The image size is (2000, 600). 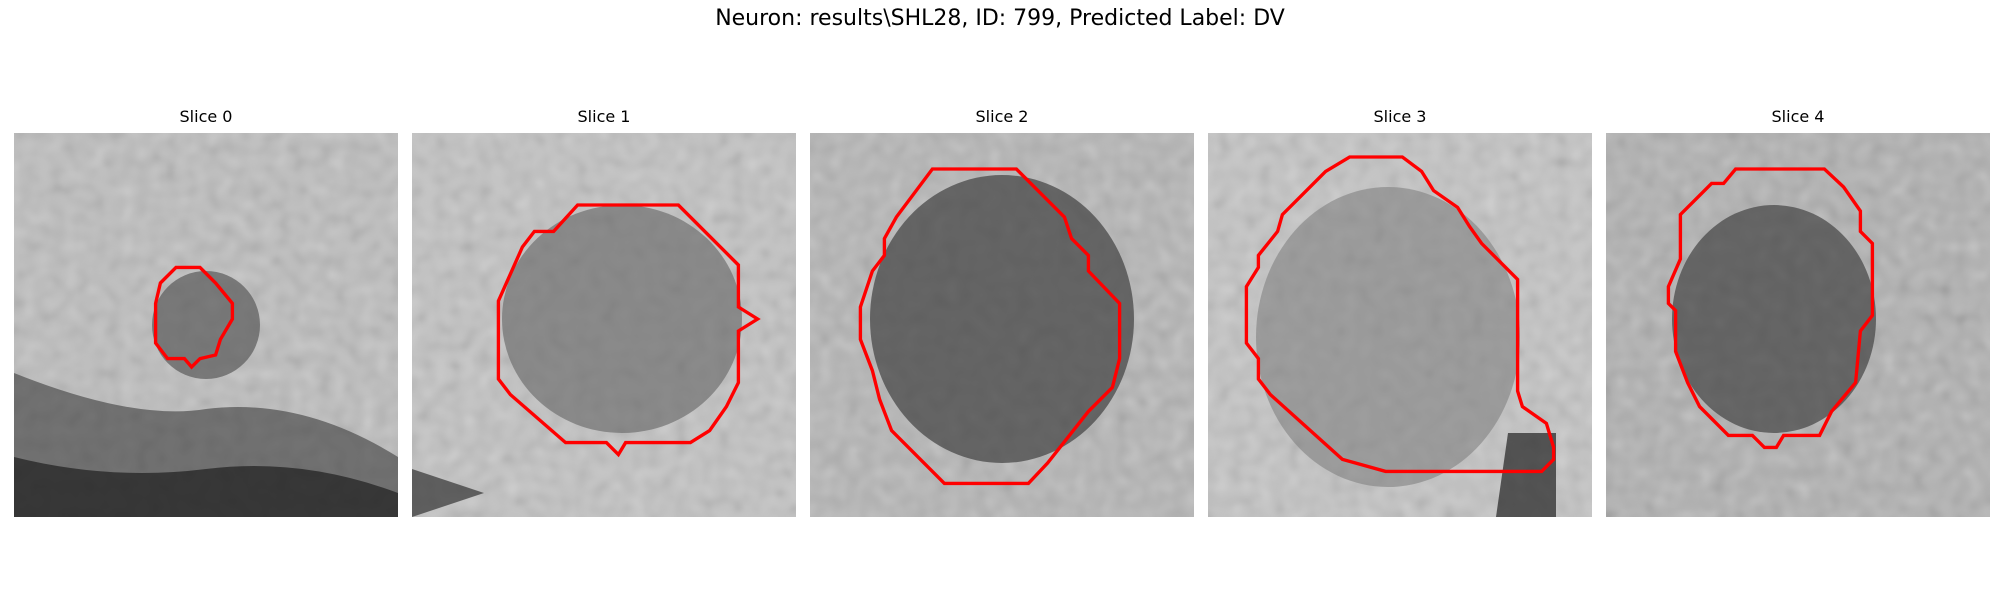 I want to click on slice-panel-2: Slice 2, so click(x=1002, y=311).